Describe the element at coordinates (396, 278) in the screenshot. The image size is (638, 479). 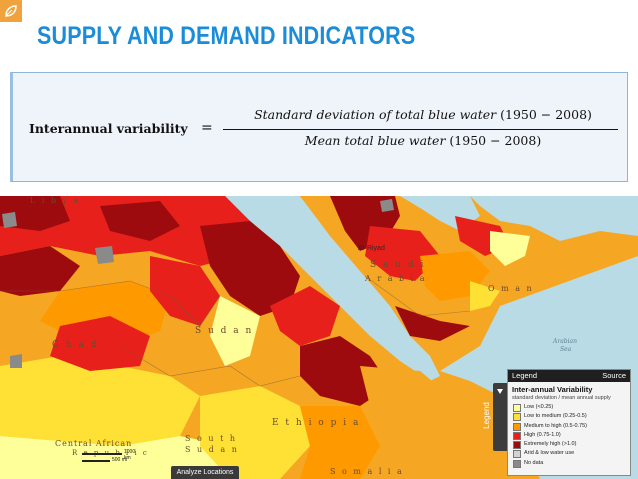
I see `map-label-arabia: A r a b i a` at that location.